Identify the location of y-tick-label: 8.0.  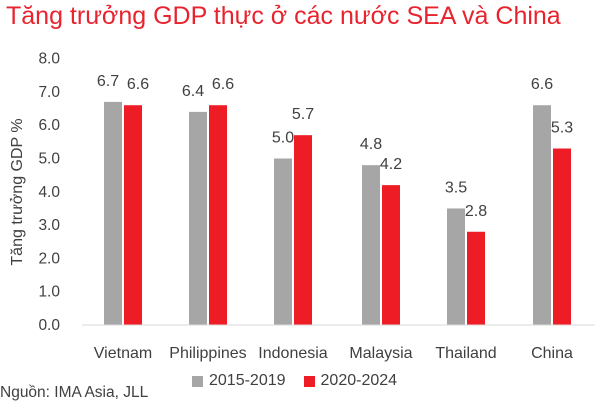
(49, 59).